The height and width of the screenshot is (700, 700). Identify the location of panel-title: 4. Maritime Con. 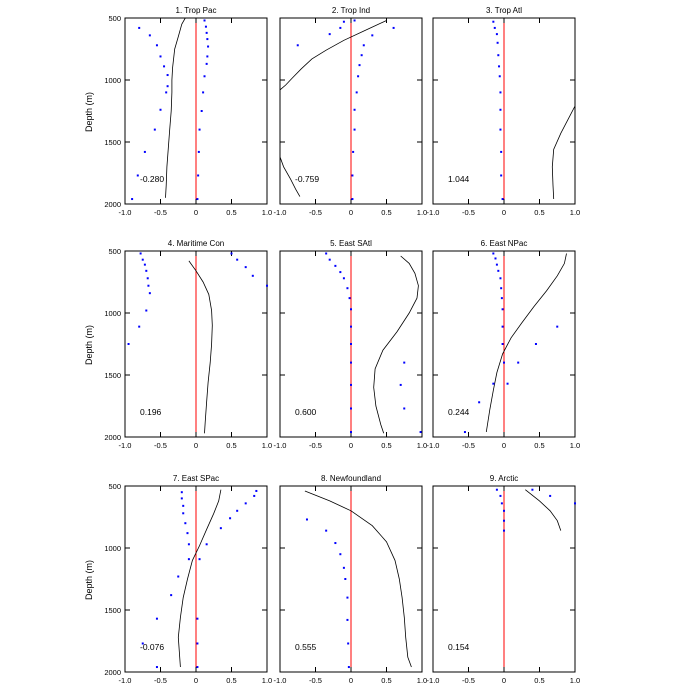
(196, 243).